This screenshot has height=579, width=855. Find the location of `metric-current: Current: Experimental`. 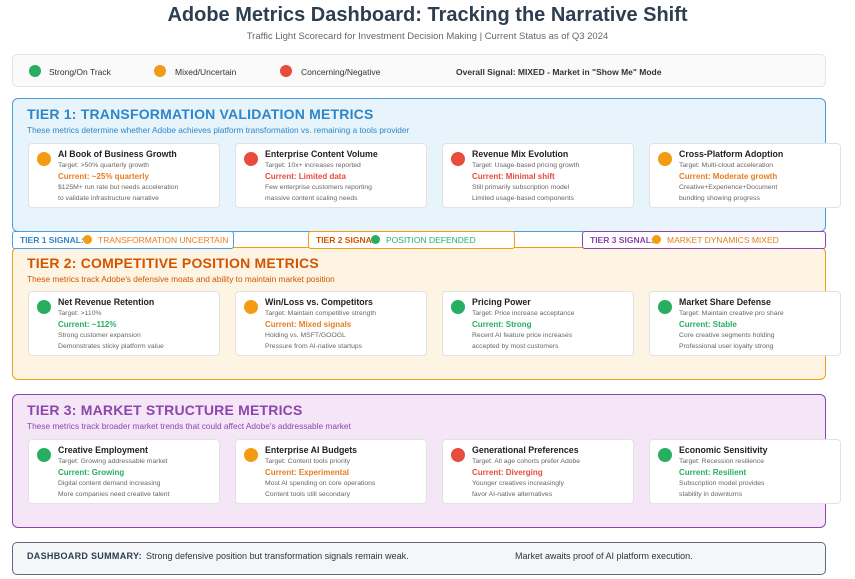

metric-current: Current: Experimental is located at coordinates (307, 472).